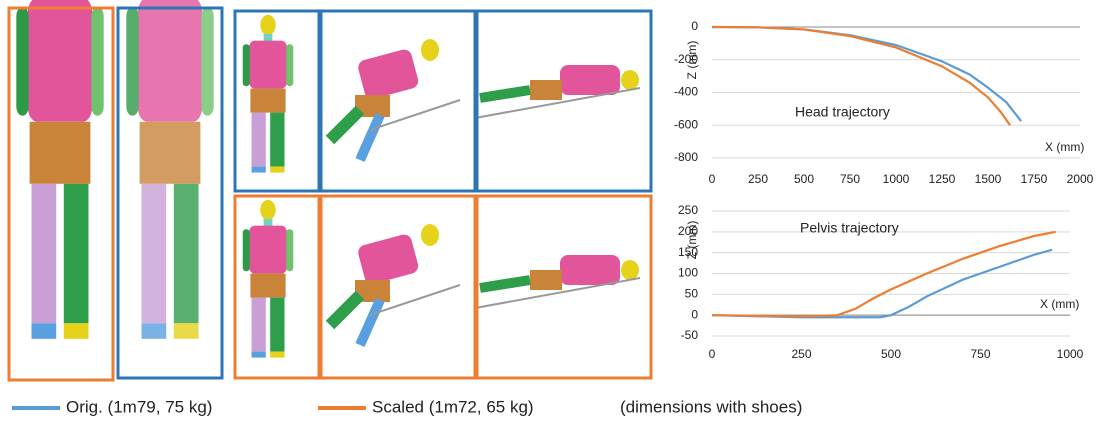 The image size is (1107, 425). Describe the element at coordinates (692, 294) in the screenshot. I see `y-tick-label: 50` at that location.